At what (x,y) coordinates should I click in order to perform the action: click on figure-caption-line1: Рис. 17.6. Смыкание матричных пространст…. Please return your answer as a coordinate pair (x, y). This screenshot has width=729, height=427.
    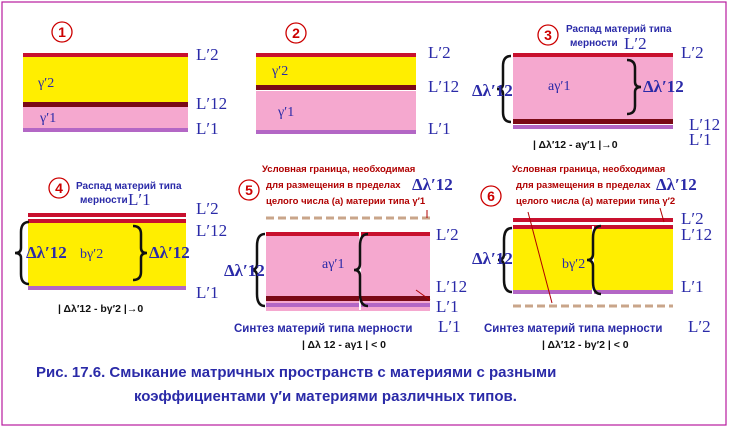
    Looking at the image, I should click on (296, 372).